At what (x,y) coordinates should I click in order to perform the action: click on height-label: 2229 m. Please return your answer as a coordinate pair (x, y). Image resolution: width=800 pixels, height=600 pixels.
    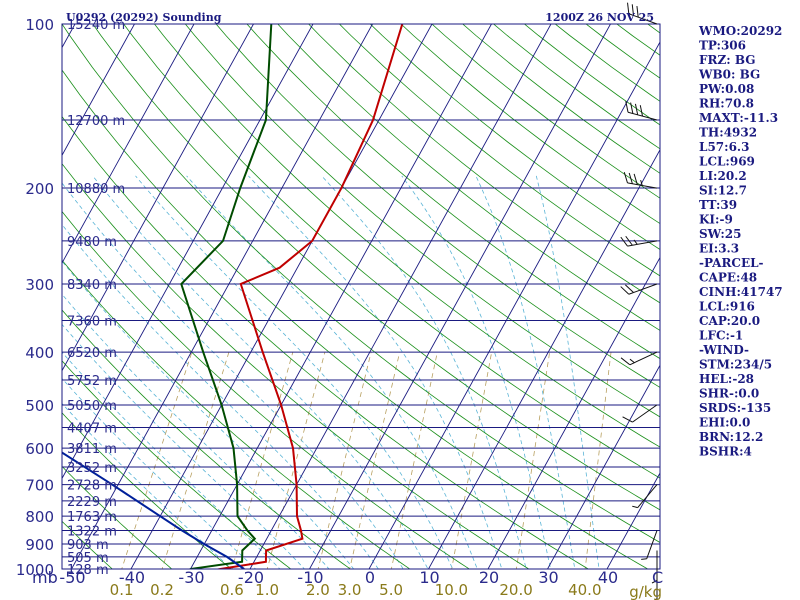
    Looking at the image, I should click on (92, 502).